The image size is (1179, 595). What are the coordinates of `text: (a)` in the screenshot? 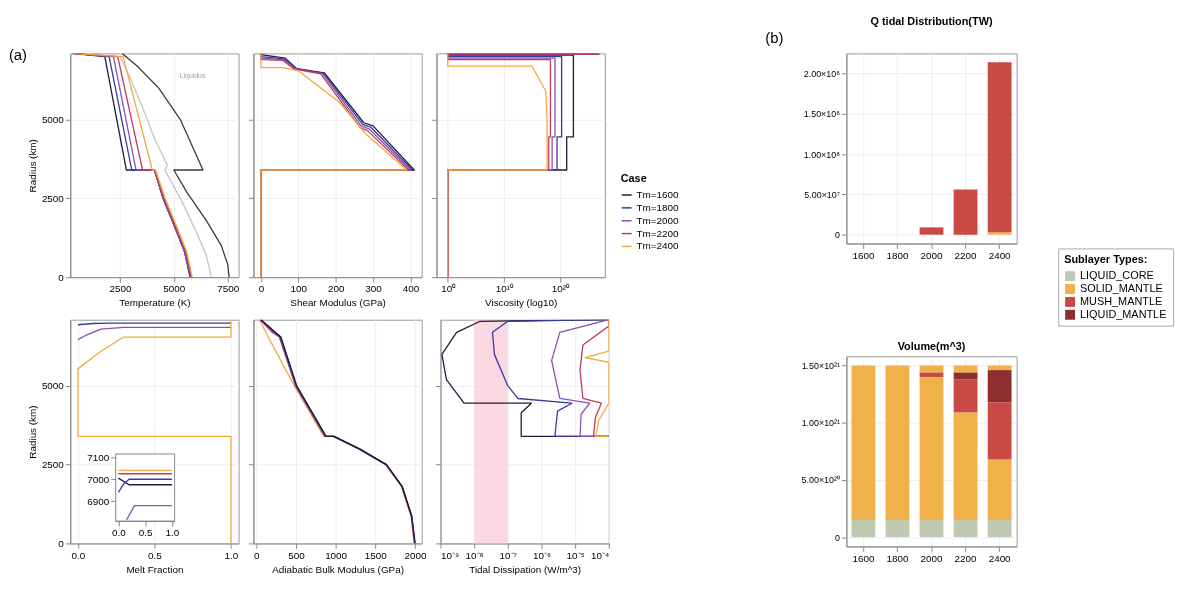 It's located at (18, 55).